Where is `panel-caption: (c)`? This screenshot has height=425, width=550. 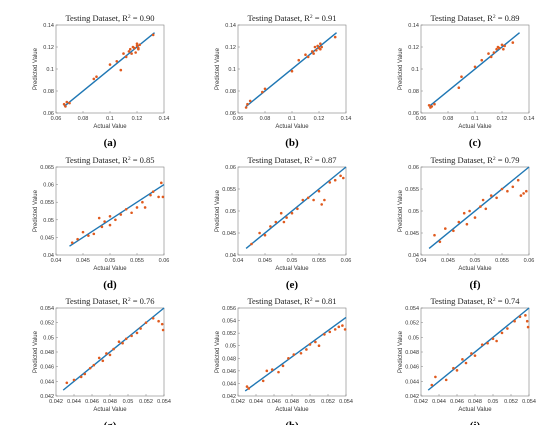 panel-caption: (c) is located at coordinates (475, 143).